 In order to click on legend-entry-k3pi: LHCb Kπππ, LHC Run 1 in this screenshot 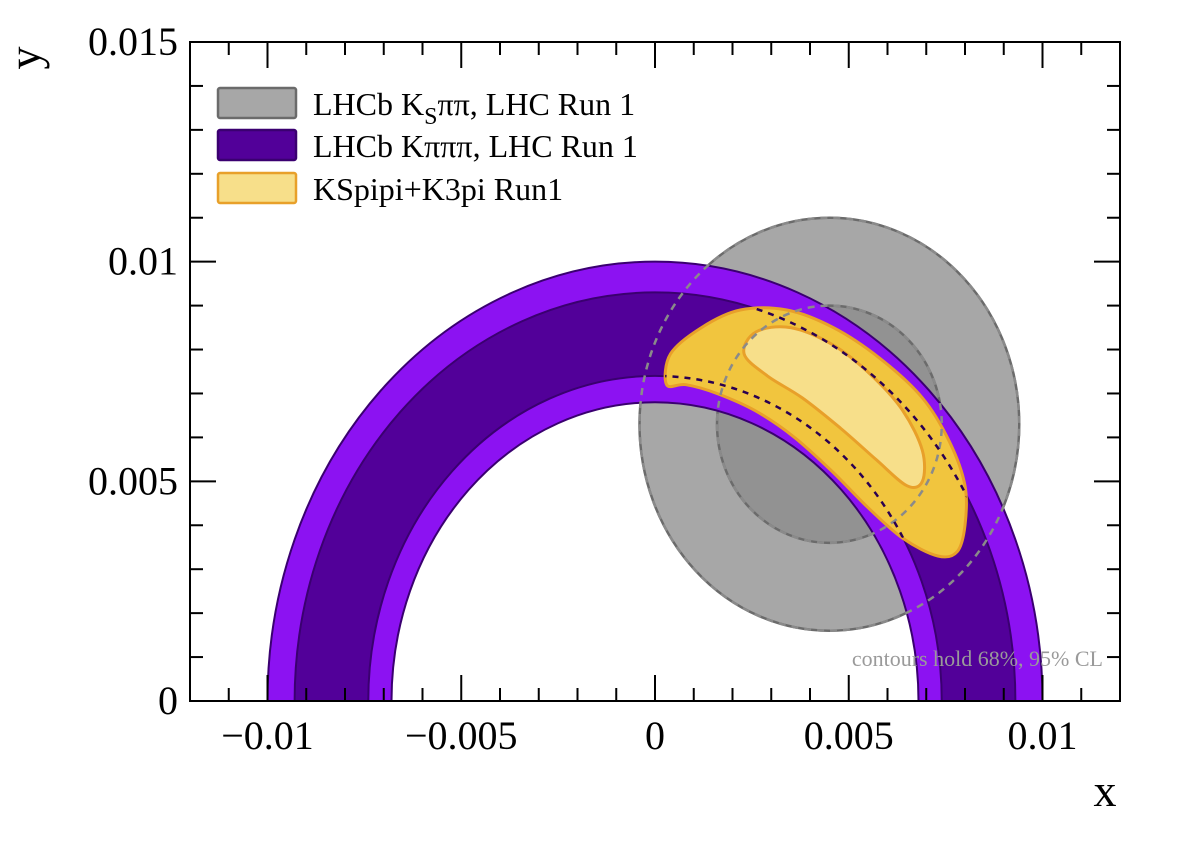, I will do `click(427, 146)`.